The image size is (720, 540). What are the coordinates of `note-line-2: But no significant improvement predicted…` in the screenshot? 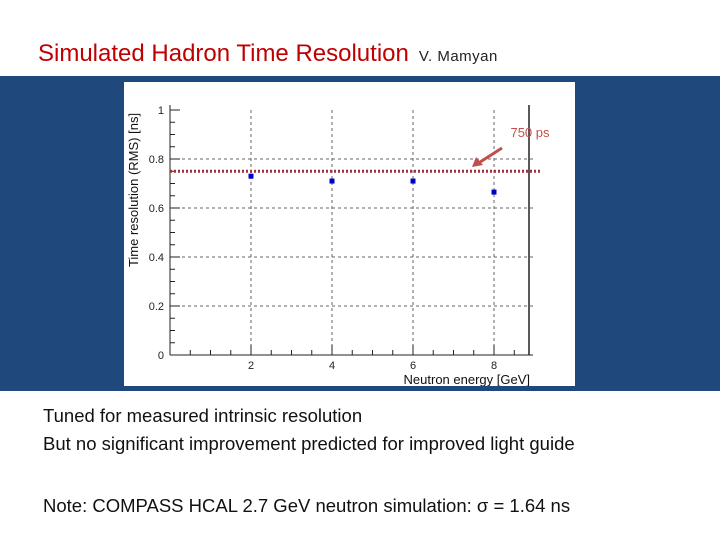 It's located at (309, 443).